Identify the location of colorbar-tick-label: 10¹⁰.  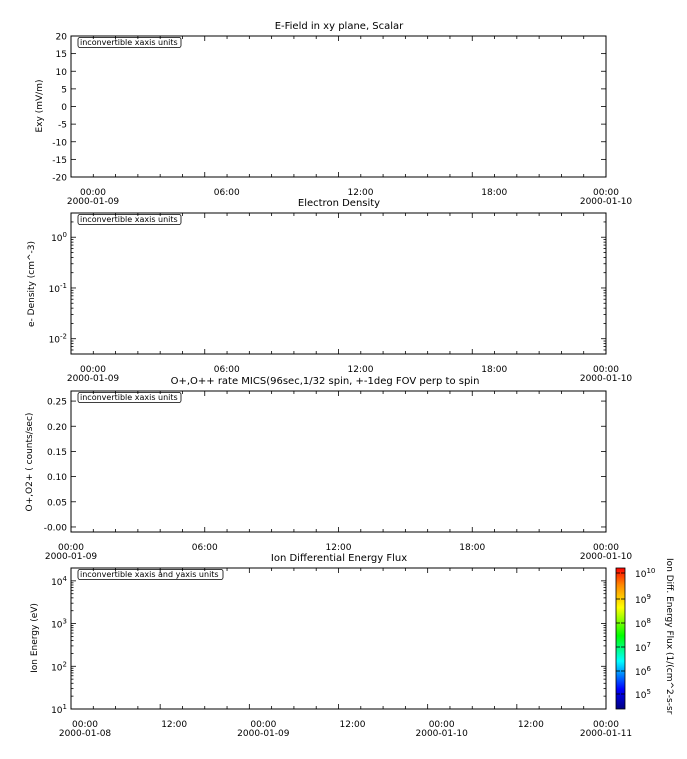
(645, 573).